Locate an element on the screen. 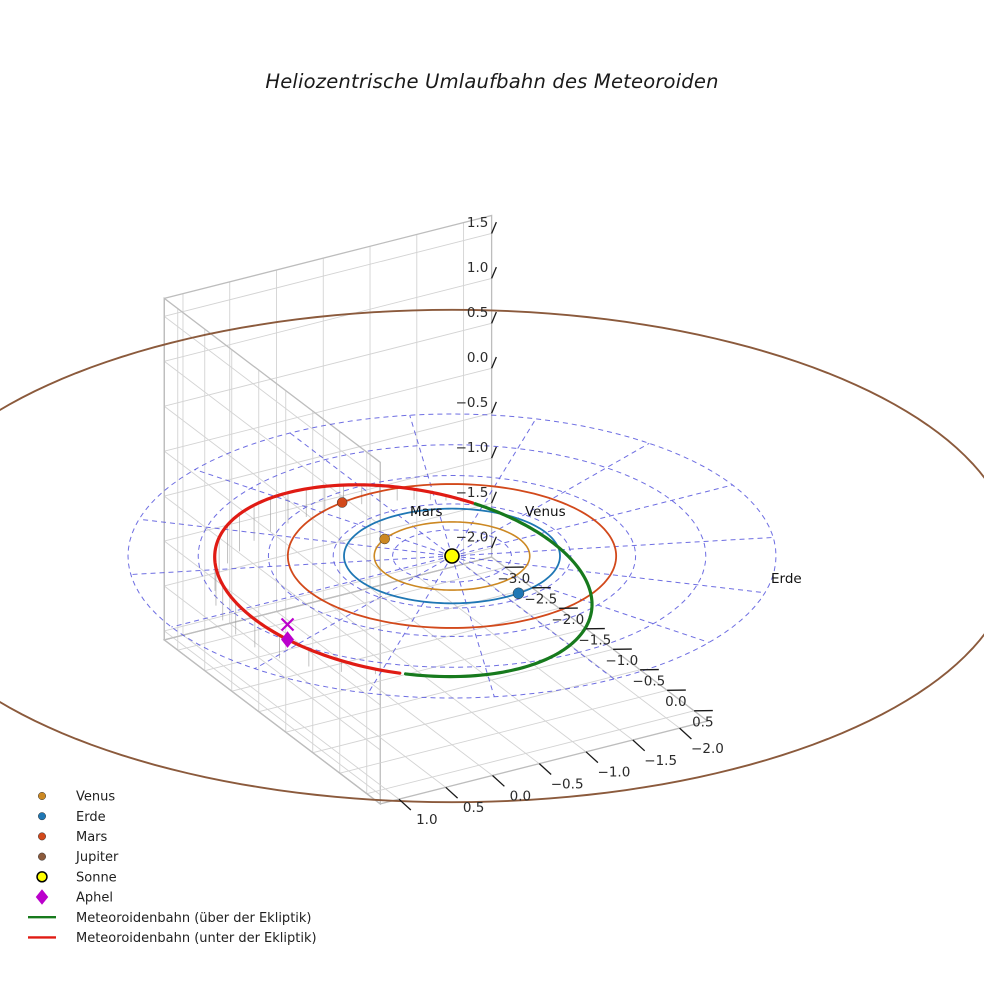 This screenshot has width=984, height=984. orbit-erde is located at coordinates (452, 556).